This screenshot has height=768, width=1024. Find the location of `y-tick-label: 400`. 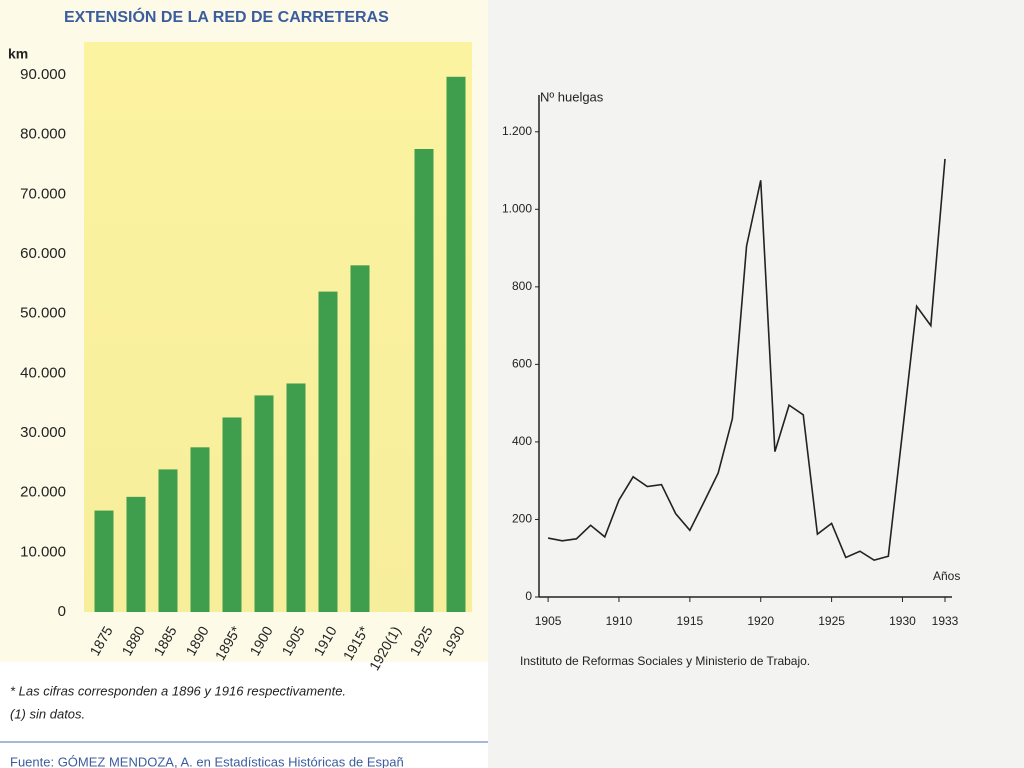

y-tick-label: 400 is located at coordinates (522, 441).